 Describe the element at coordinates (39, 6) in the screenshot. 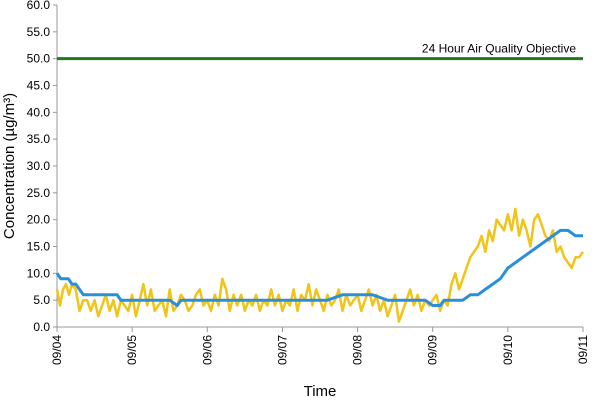

I see `y-tick-label: 60.0` at that location.